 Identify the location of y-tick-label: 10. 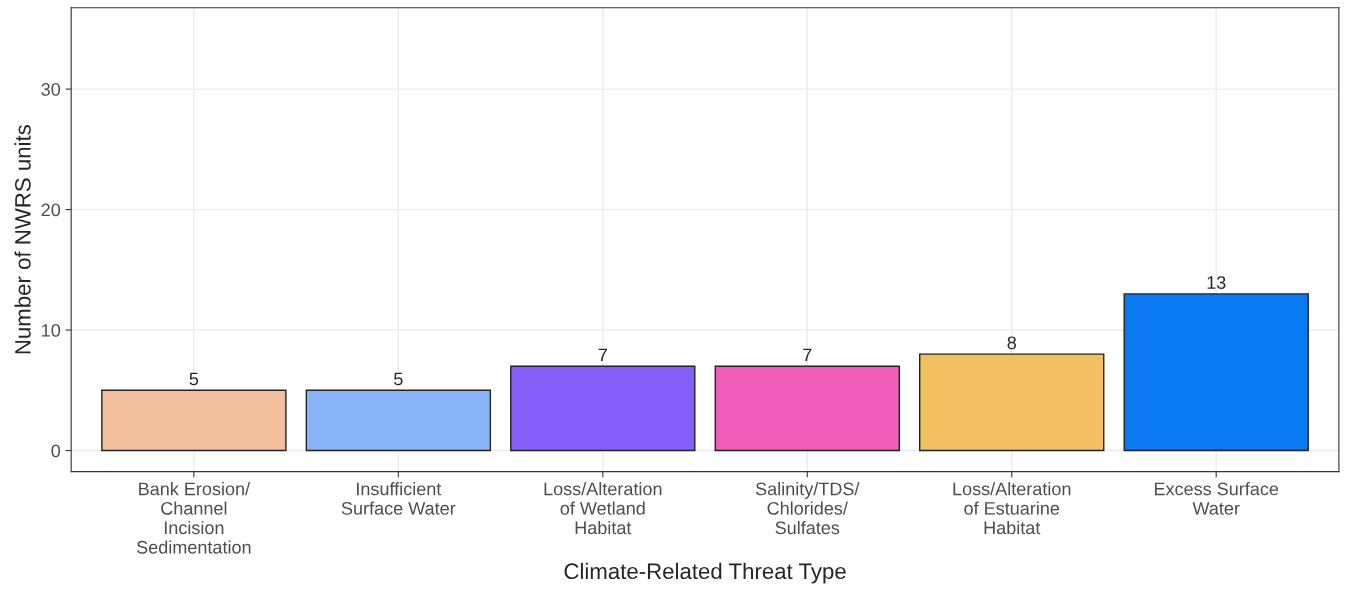
(51, 330).